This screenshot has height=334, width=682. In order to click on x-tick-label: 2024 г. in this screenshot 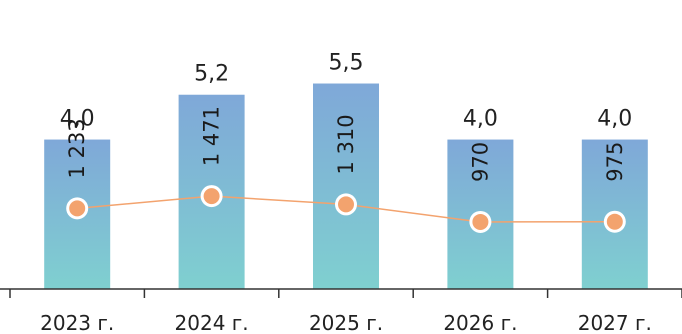, I will do `click(212, 322)`.